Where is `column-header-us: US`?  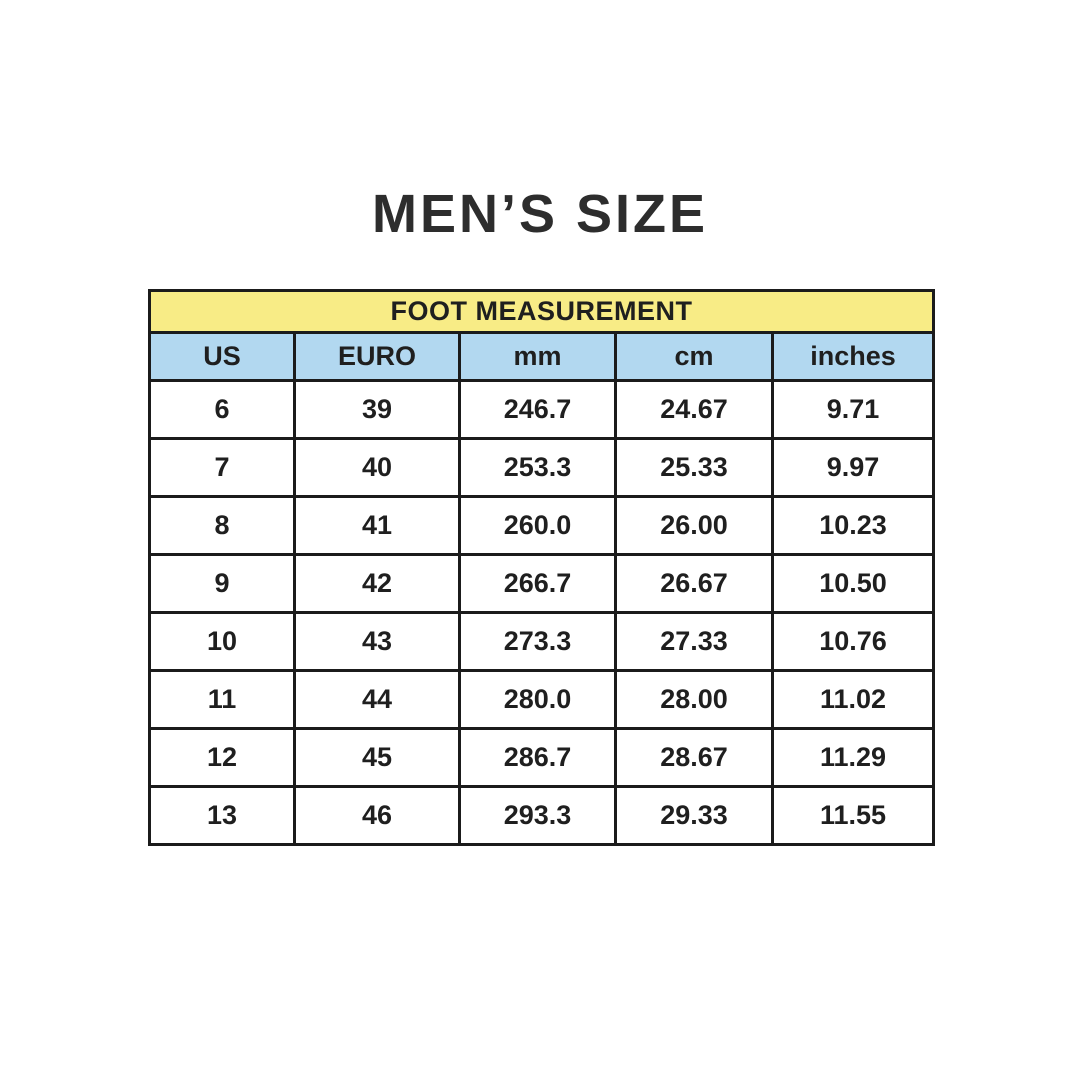
column-header-us: US is located at coordinates (222, 356).